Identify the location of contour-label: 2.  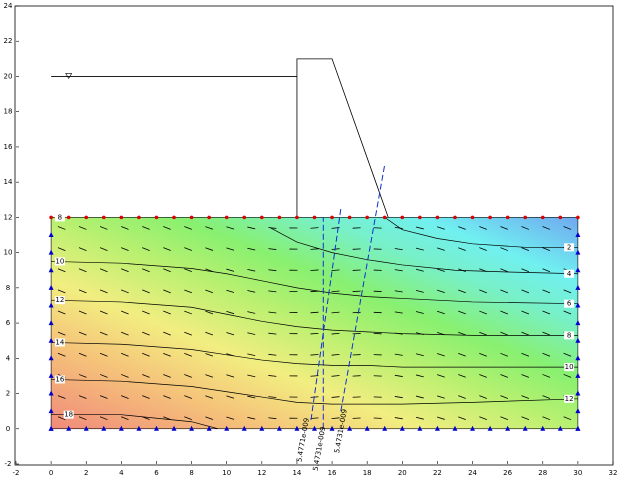
(569, 247).